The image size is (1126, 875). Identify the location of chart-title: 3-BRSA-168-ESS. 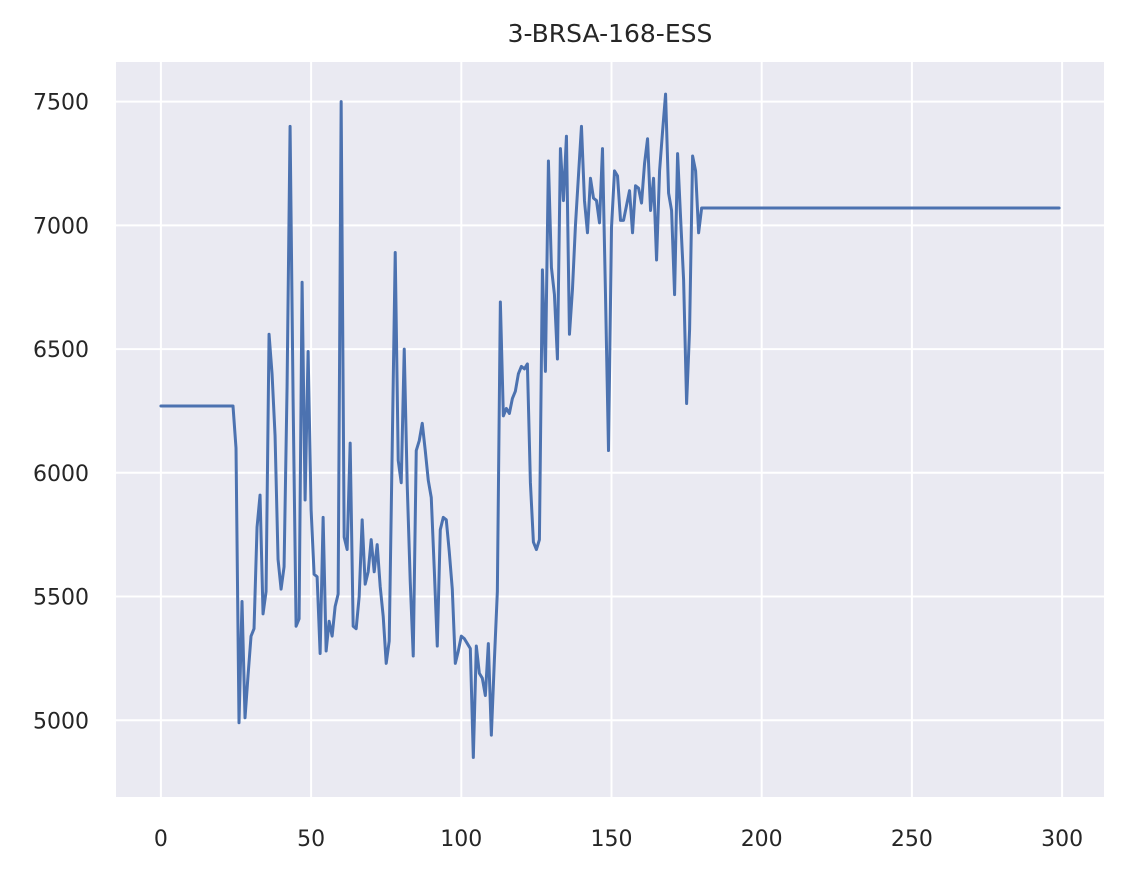
(610, 33).